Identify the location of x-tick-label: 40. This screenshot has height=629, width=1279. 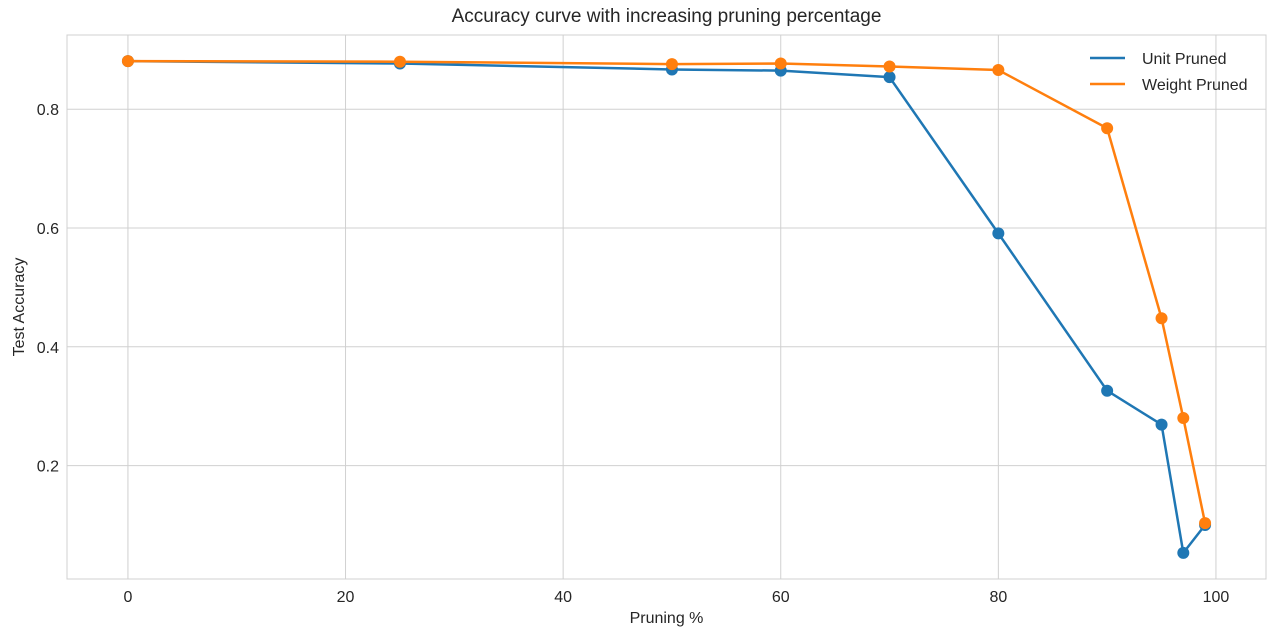
(563, 597).